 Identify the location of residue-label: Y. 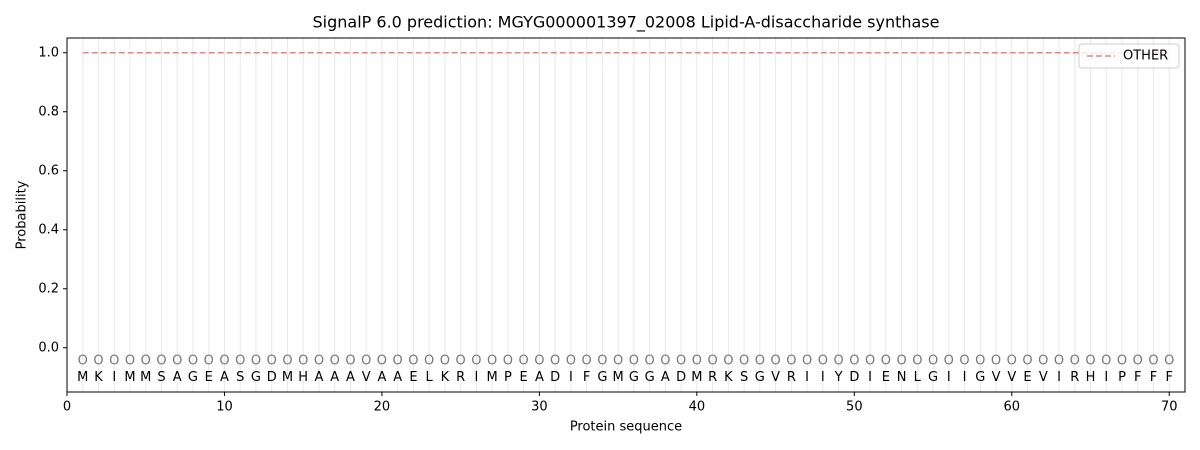
(838, 377).